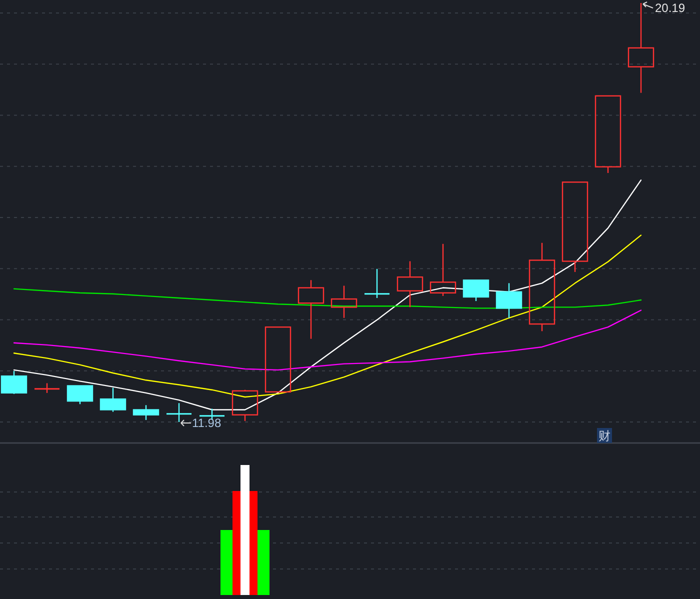 Image resolution: width=700 pixels, height=599 pixels. I want to click on text: 财, so click(604, 436).